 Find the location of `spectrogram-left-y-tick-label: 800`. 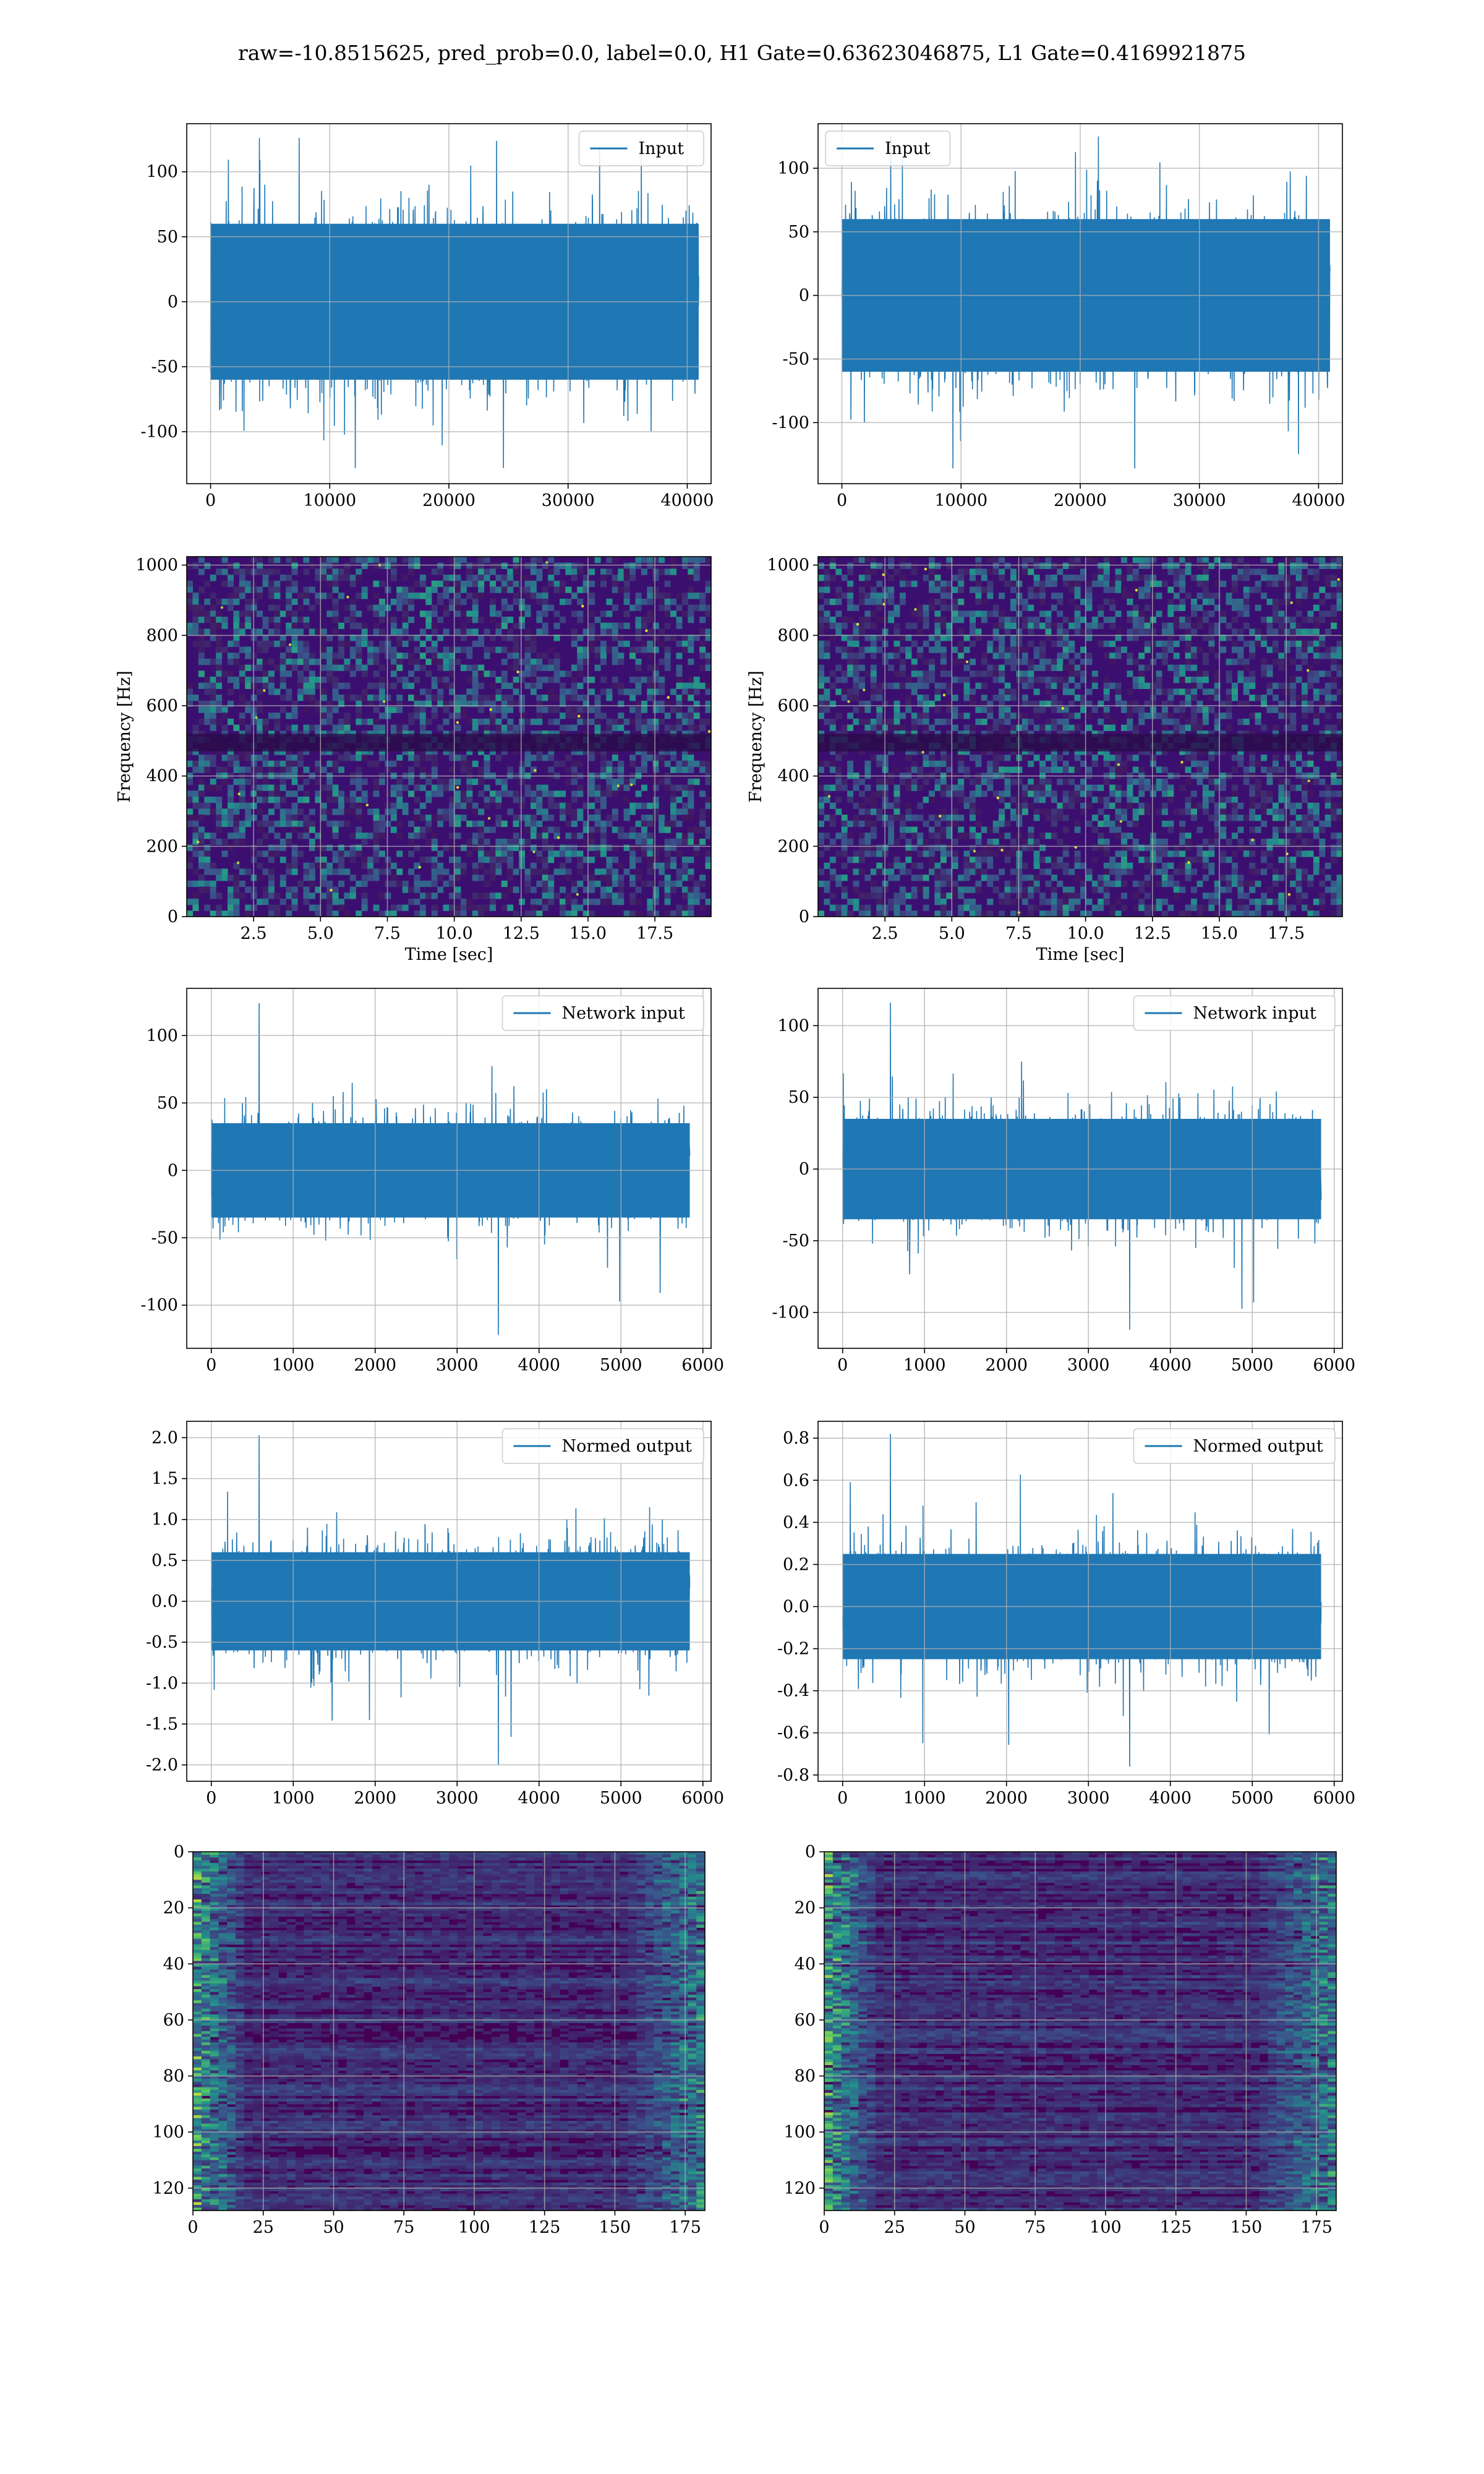

spectrogram-left-y-tick-label: 800 is located at coordinates (162, 636).